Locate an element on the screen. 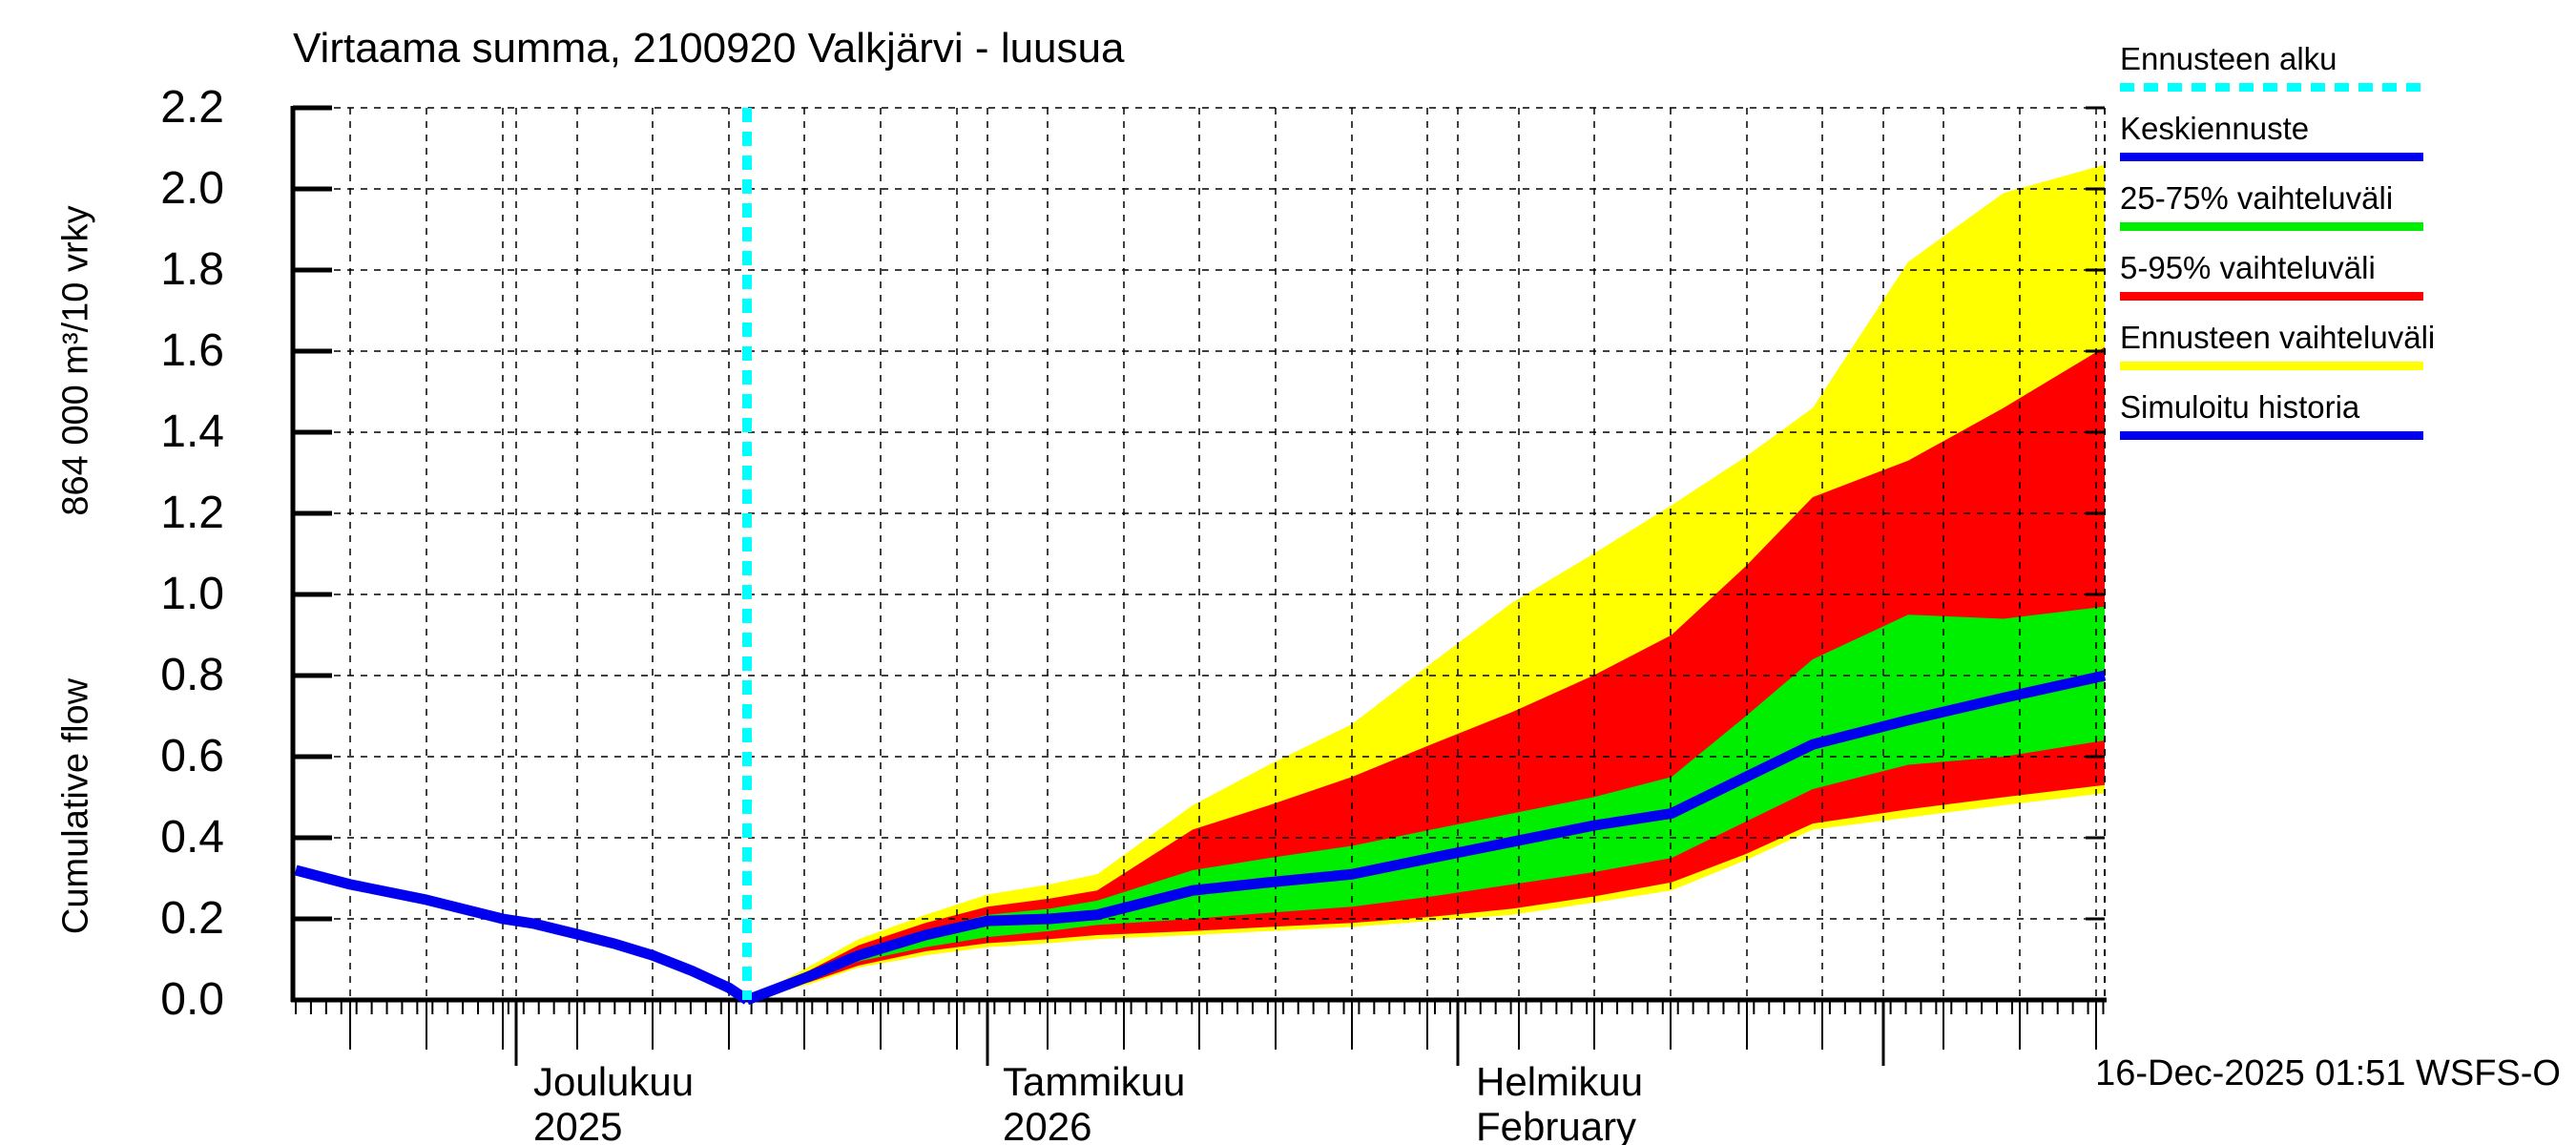 The width and height of the screenshot is (2576, 1145). month-name: Helmikuu is located at coordinates (1560, 1081).